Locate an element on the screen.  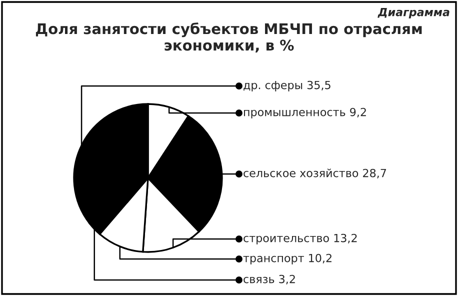
chart-title: Доля занятости субъектов МБЧП по отраслям экономики, в % is located at coordinates (229, 37).